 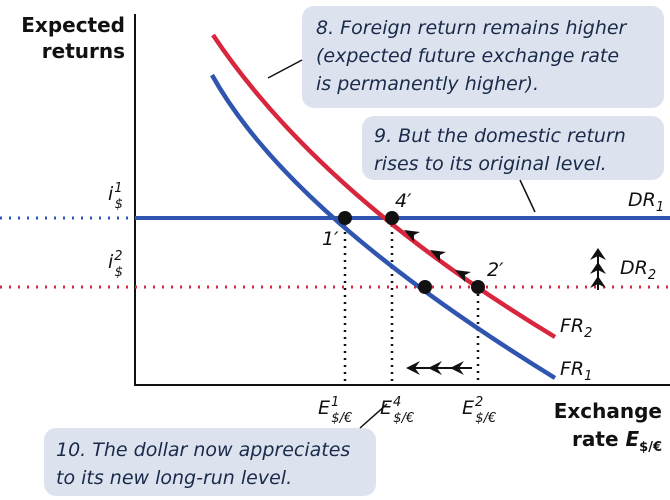 What do you see at coordinates (467, 56) in the screenshot?
I see `annotation: (expected future exchange rate` at bounding box center [467, 56].